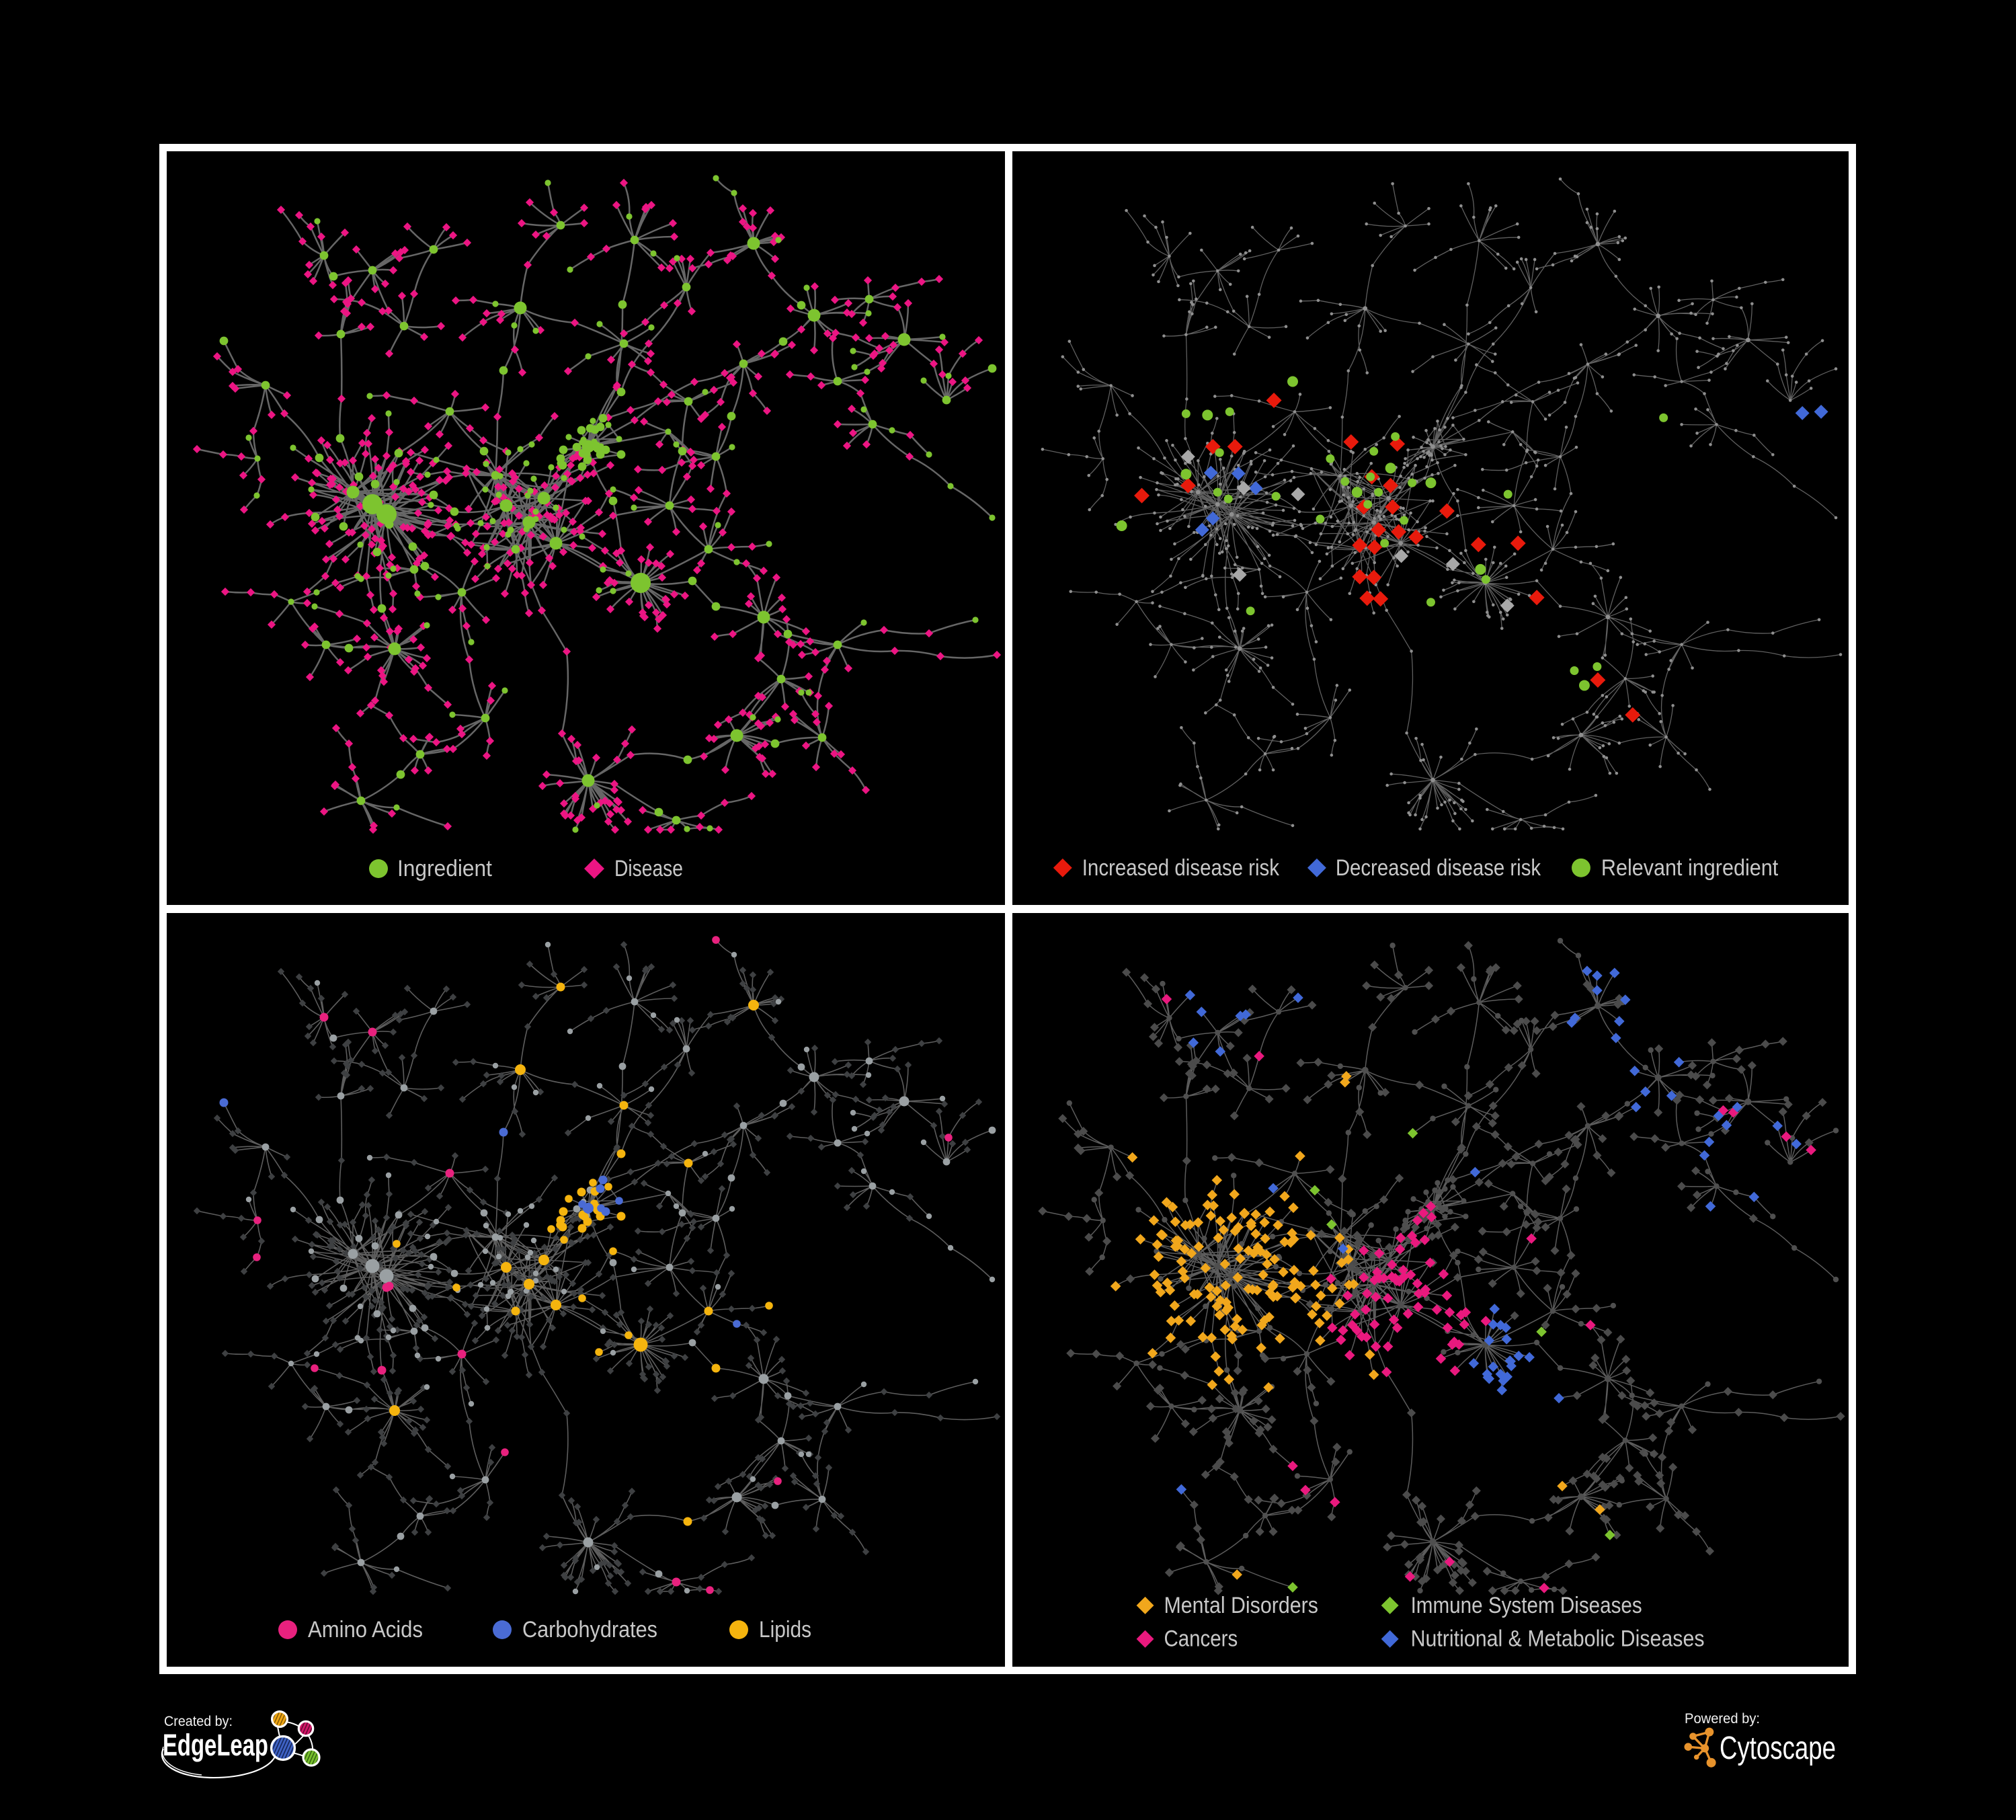 This screenshot has height=1820, width=2016. I want to click on svg-text:Nutritional & Metabolic Diseas: Nutritional & Metabolic Diseases, so click(1558, 1639).